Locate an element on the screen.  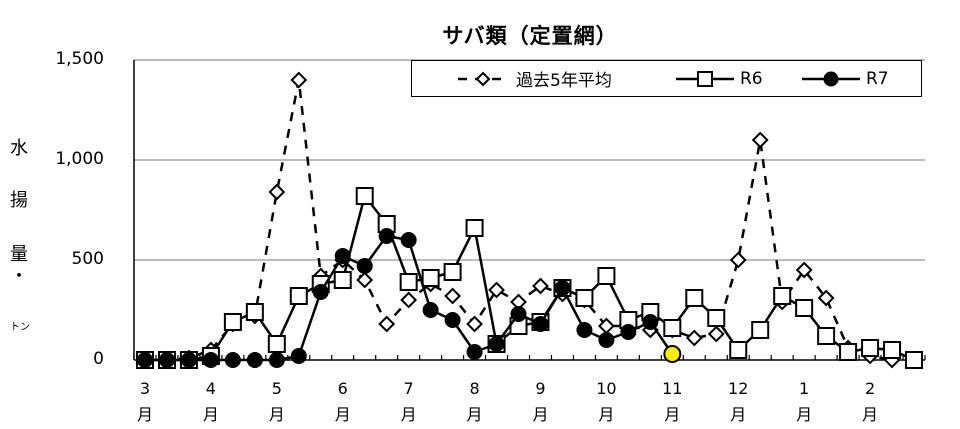
x-tick-month: 11 月 is located at coordinates (672, 401).